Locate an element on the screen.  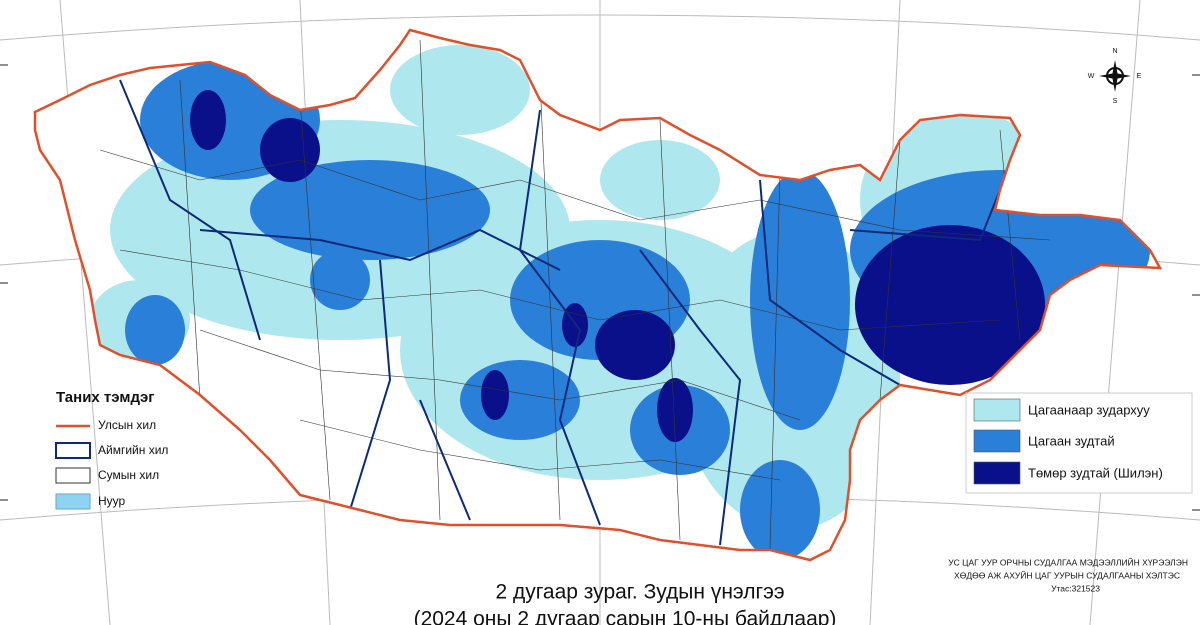
compass-star is located at coordinates (1115, 76).